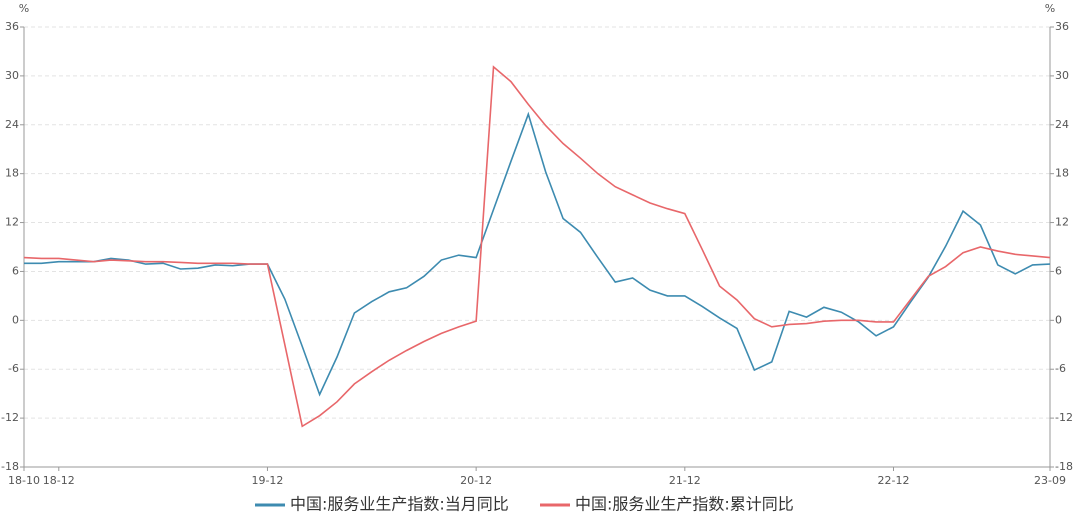 The image size is (1080, 519). I want to click on y2-tick-label: 12, so click(1062, 222).